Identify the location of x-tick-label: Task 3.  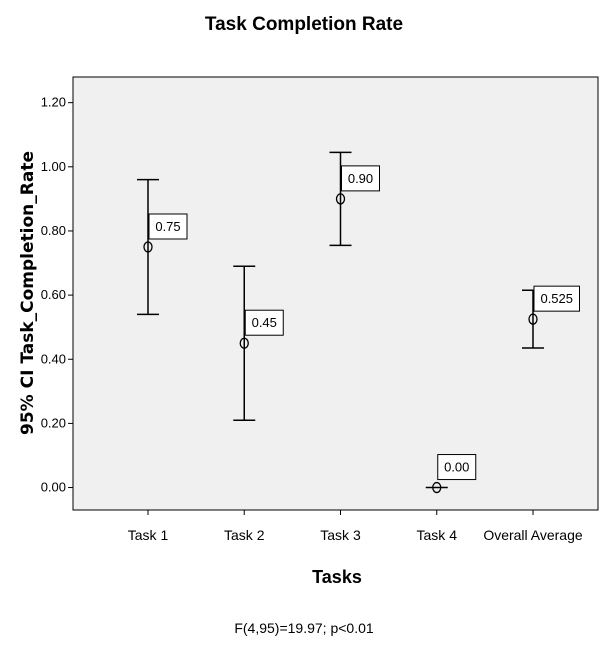
(340, 535).